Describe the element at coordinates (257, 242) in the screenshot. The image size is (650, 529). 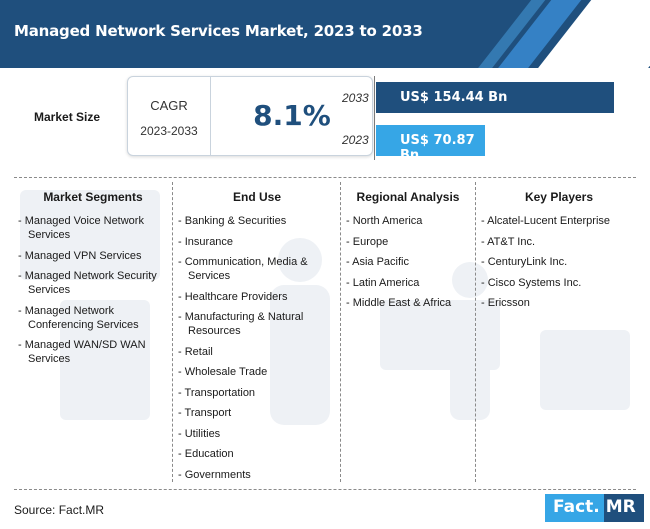
I see `list-item: Insurance` at that location.